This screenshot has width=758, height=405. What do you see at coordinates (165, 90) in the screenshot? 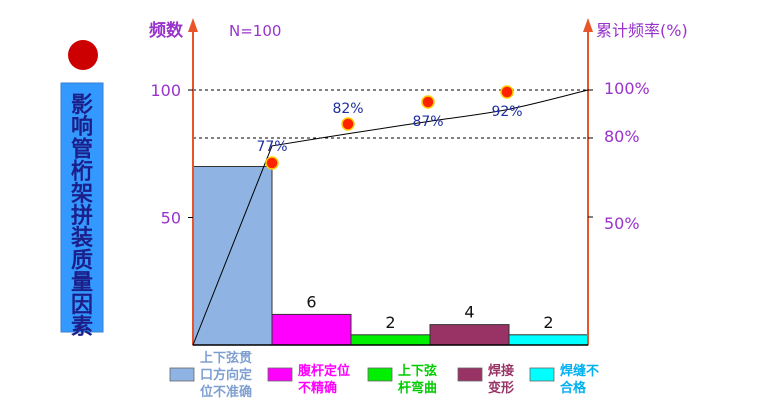
I see `left-tick-label: 100` at bounding box center [165, 90].